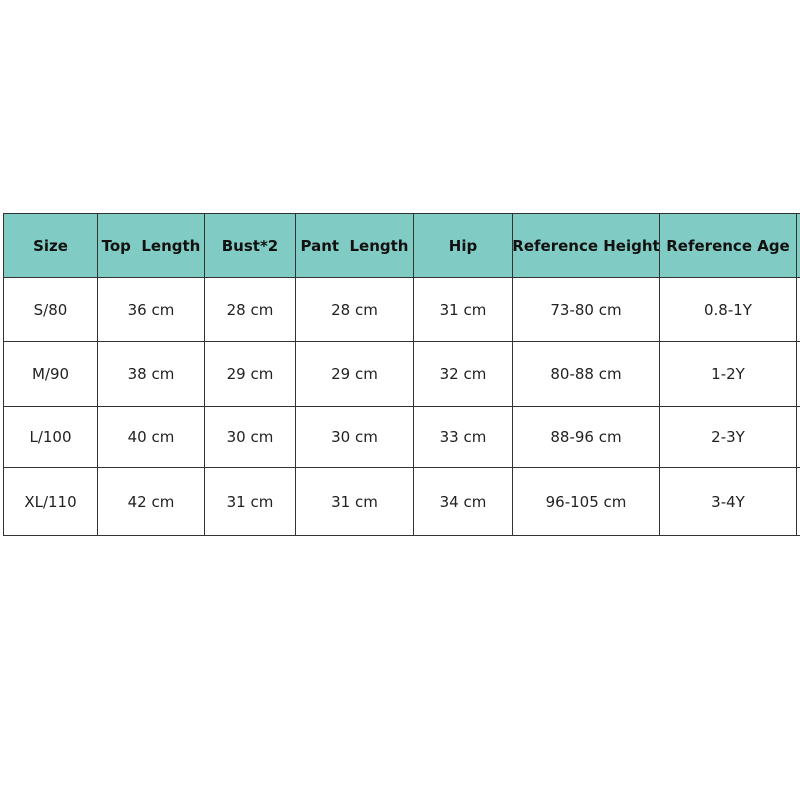 The image size is (800, 800). Describe the element at coordinates (462, 436) in the screenshot. I see `table-cell: 33 cm` at that location.